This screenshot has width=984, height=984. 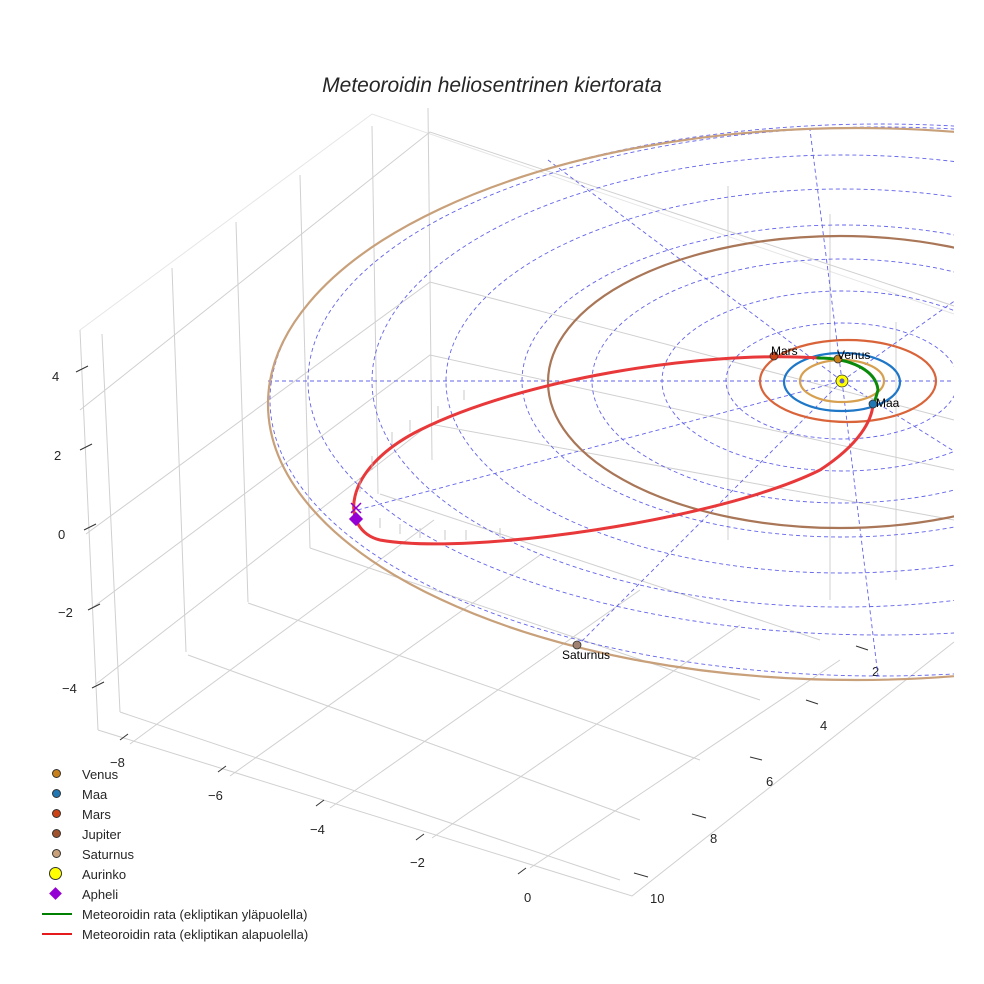 I want to click on maa-orbit, so click(x=842, y=382).